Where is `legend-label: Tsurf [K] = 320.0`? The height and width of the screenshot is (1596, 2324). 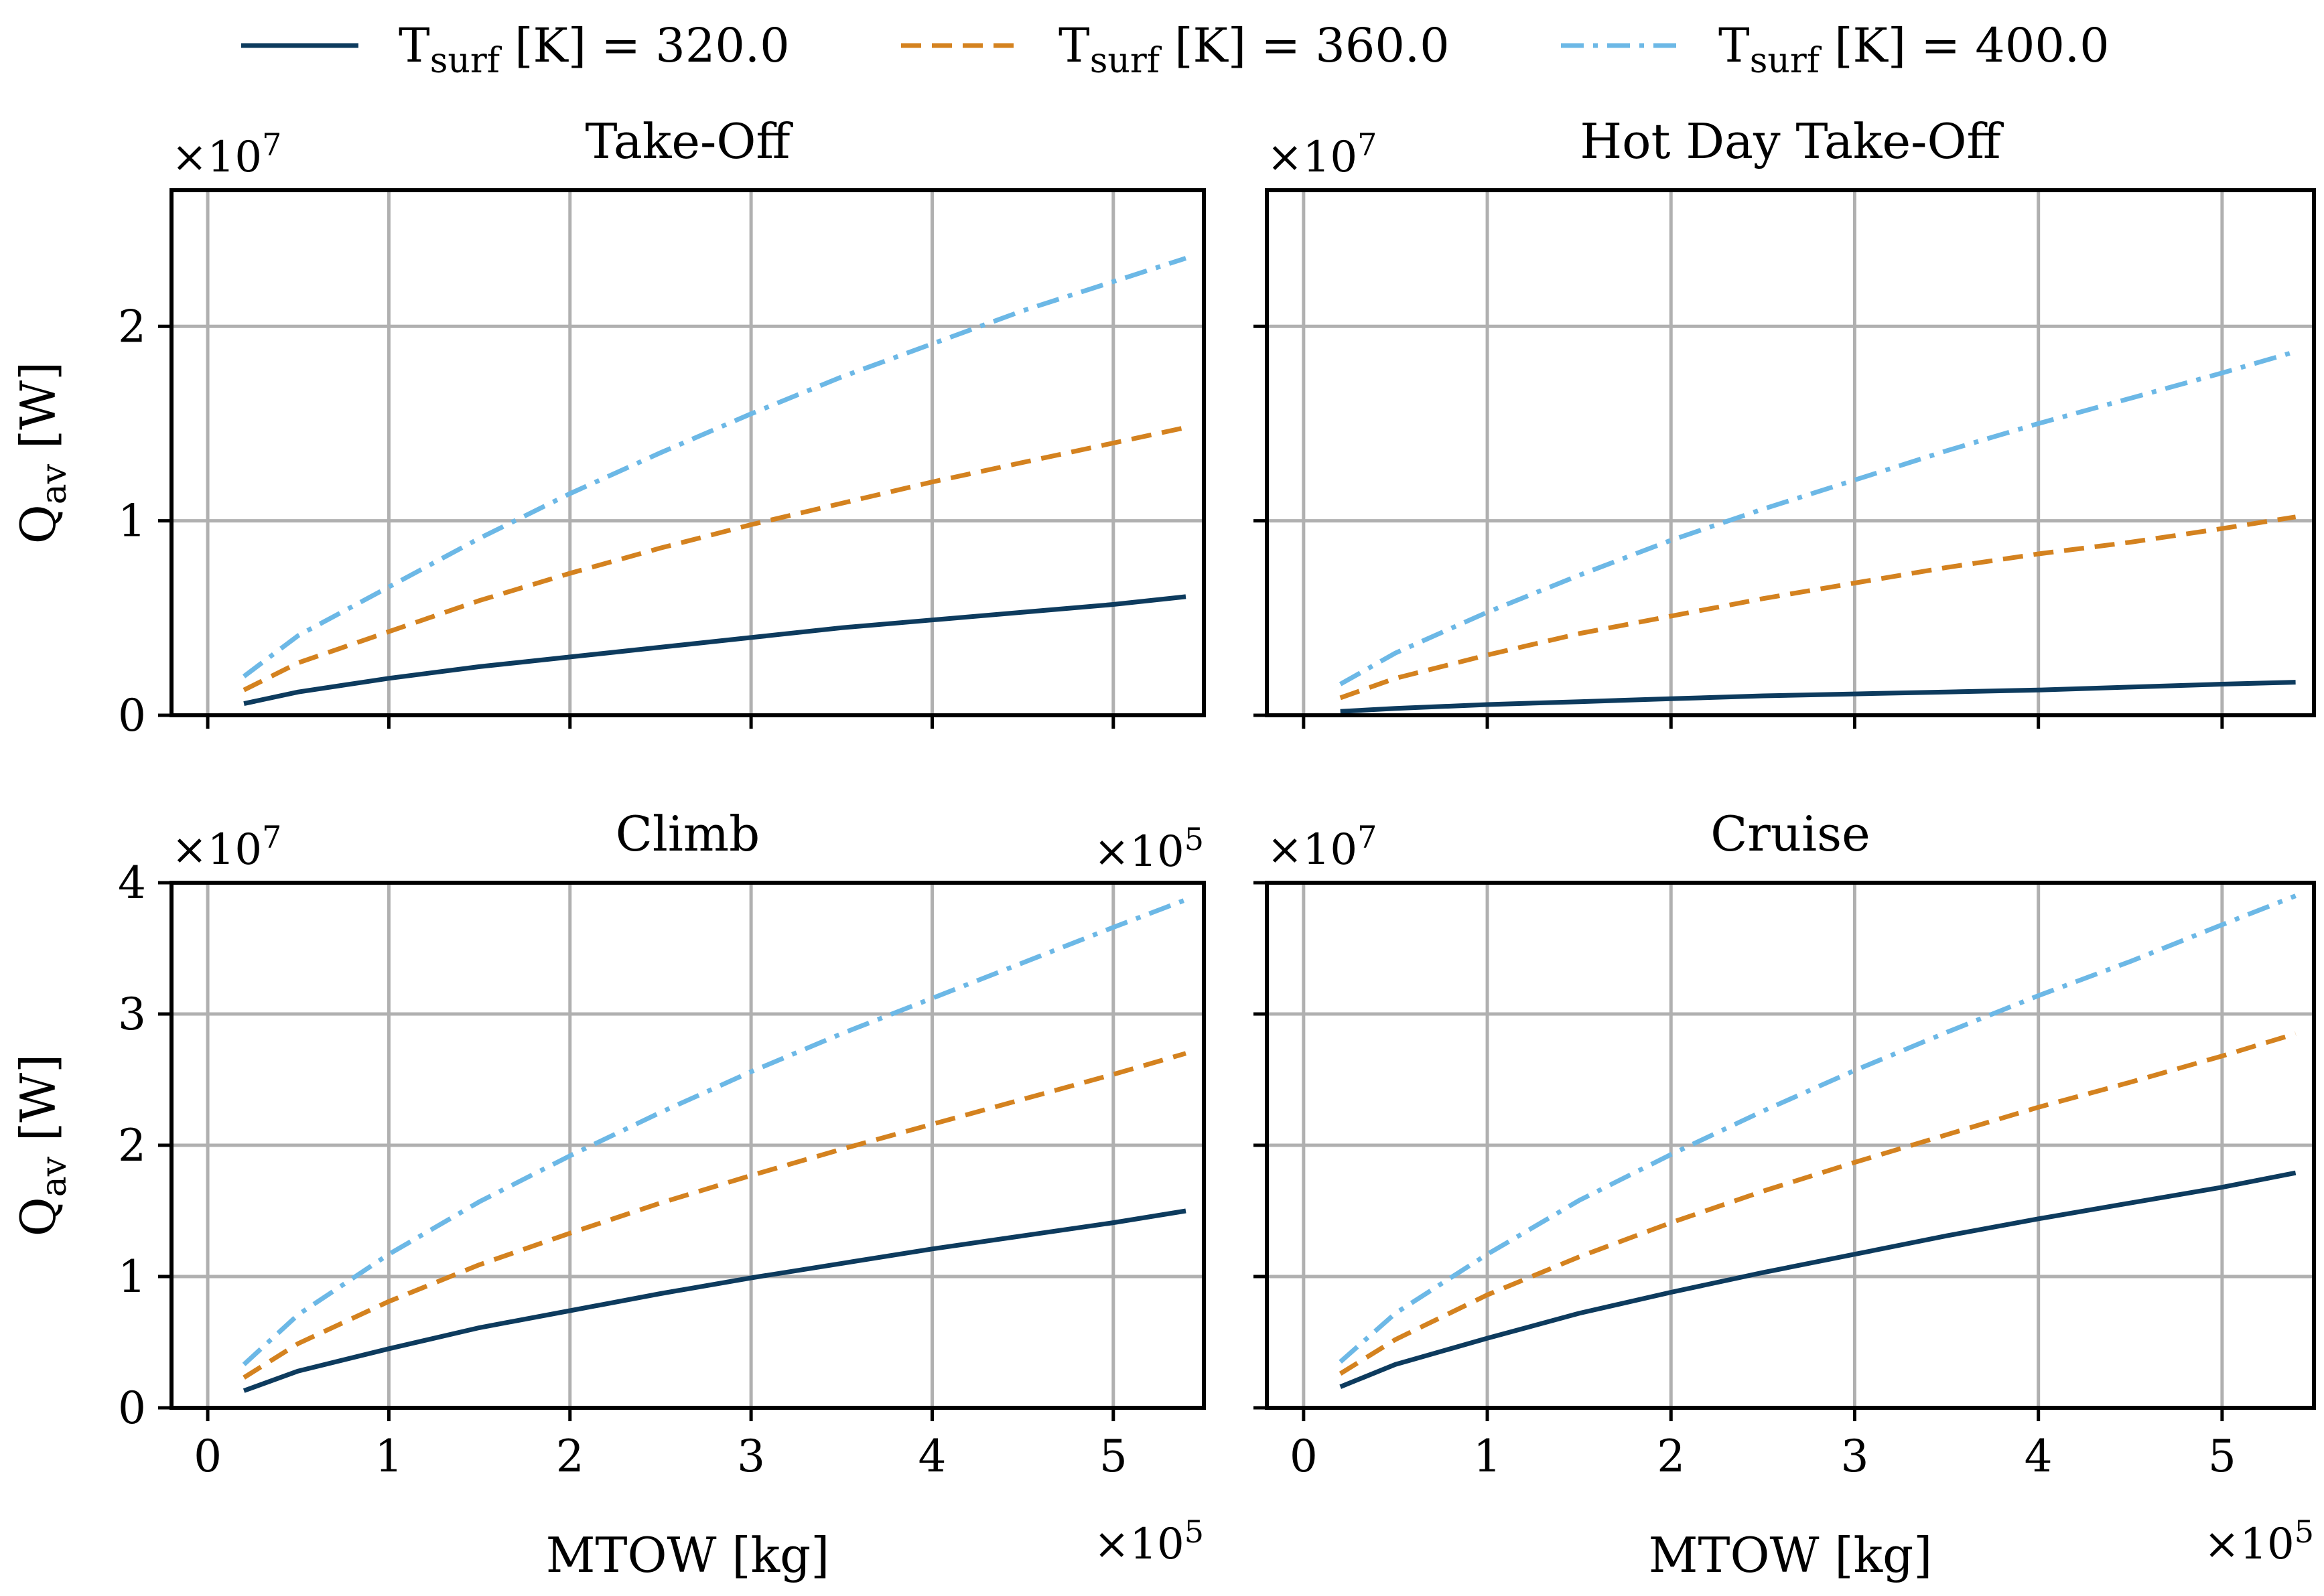 legend-label: Tsurf [K] = 320.0 is located at coordinates (594, 49).